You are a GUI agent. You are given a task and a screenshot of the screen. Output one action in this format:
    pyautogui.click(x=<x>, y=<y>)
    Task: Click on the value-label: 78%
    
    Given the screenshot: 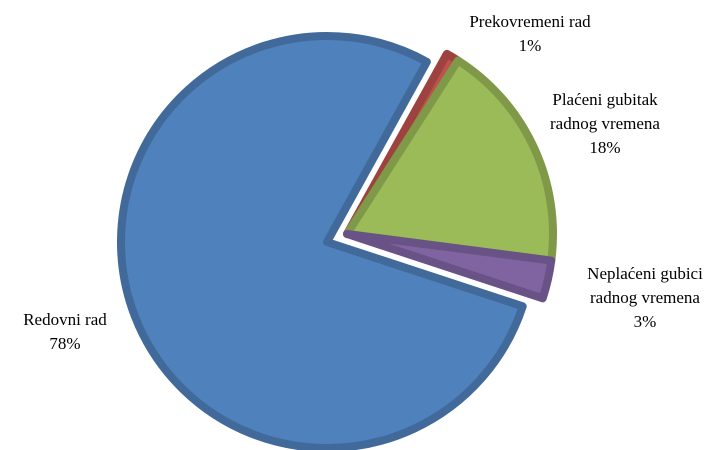 What is the action you would take?
    pyautogui.click(x=65, y=343)
    